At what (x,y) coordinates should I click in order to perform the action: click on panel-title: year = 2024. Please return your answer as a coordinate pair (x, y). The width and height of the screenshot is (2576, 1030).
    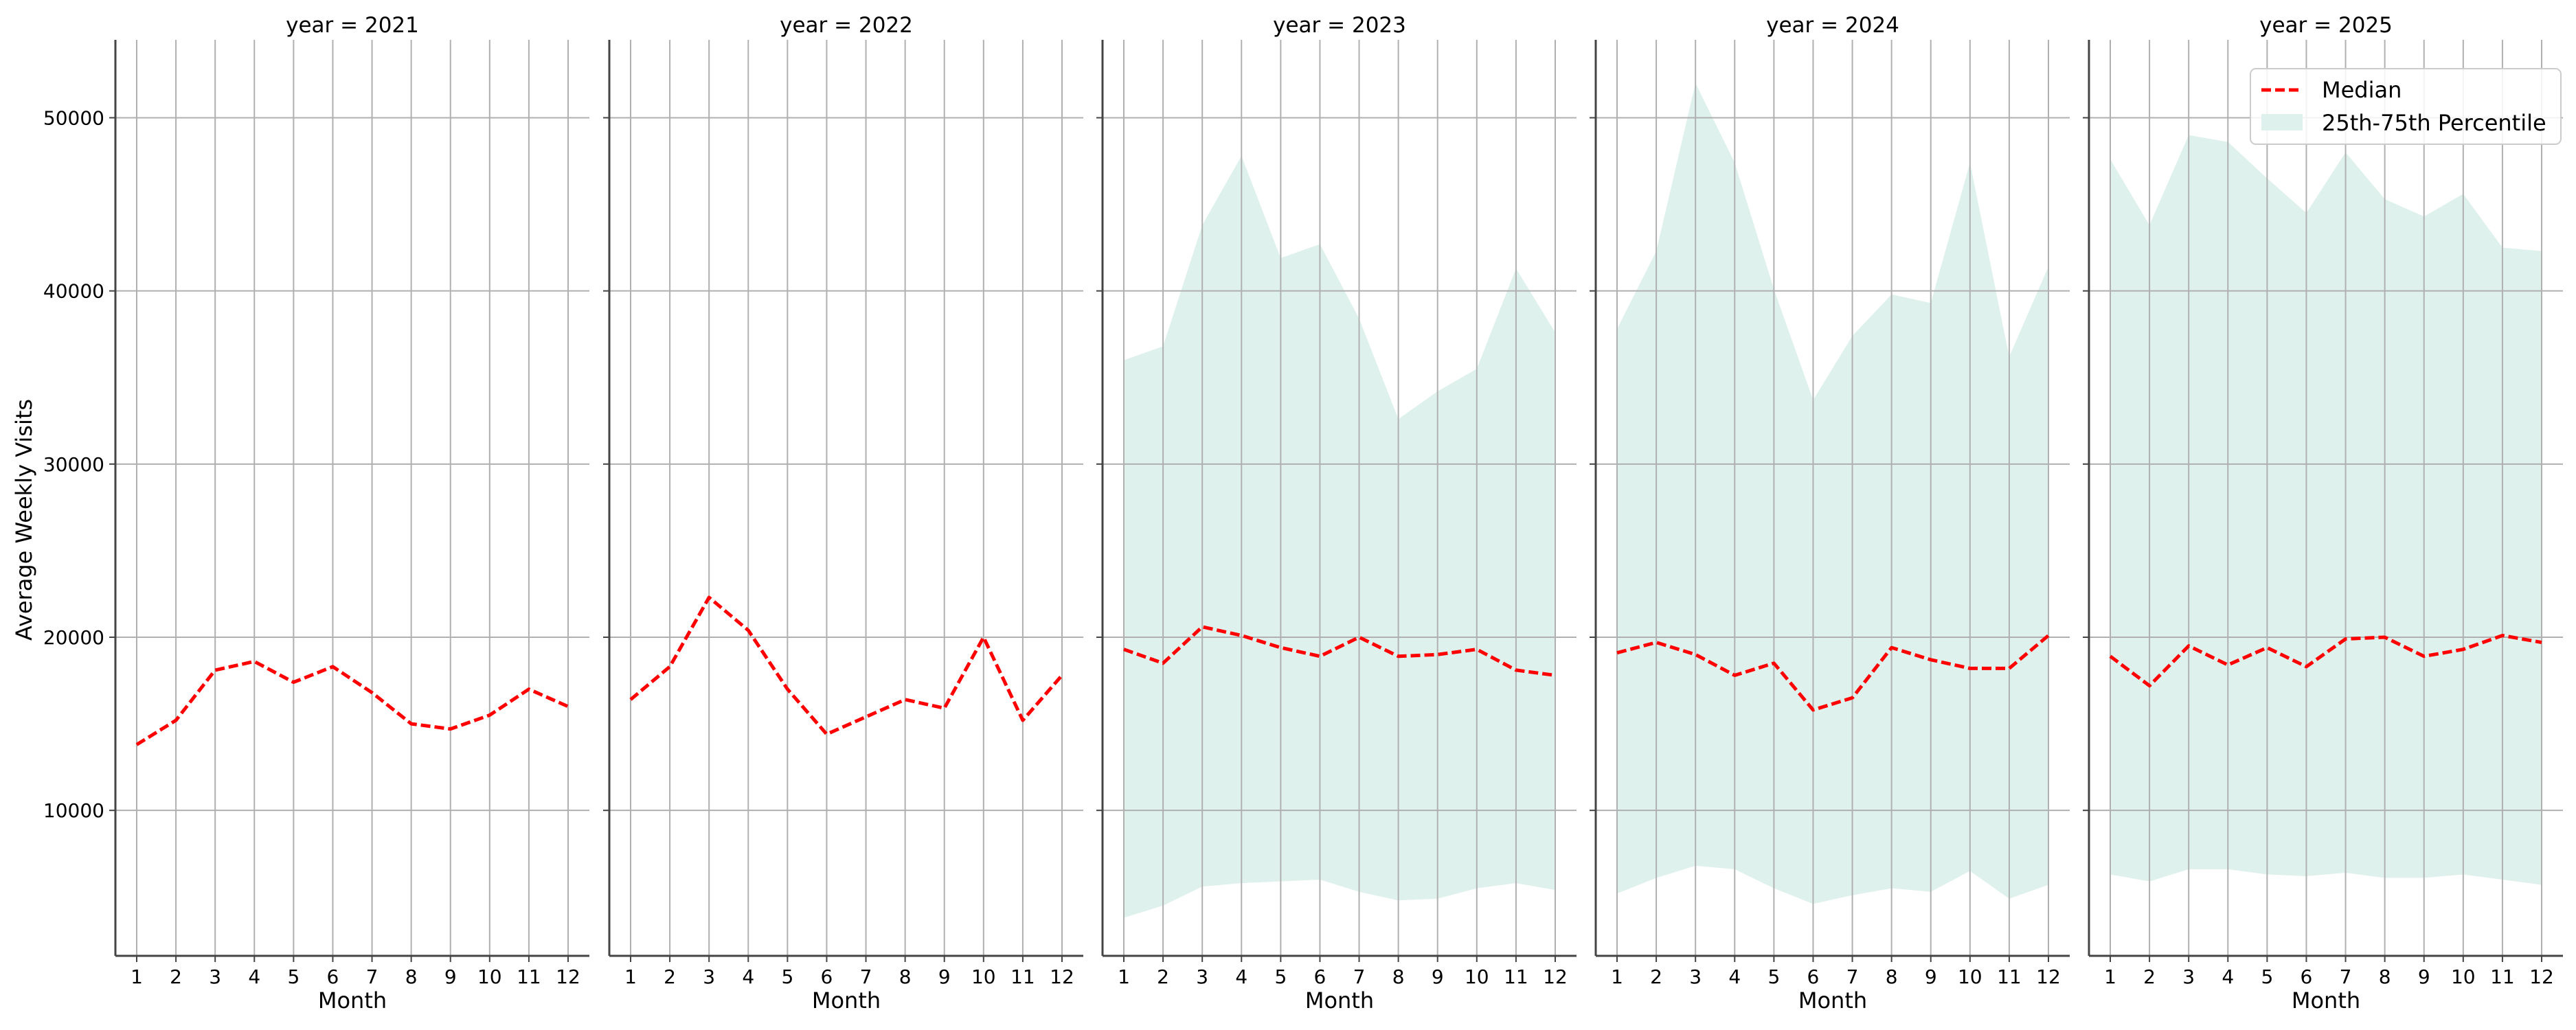
    Looking at the image, I should click on (1832, 25).